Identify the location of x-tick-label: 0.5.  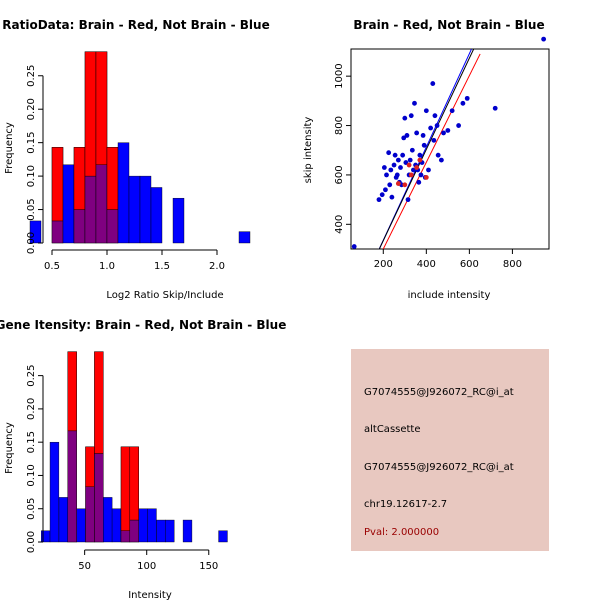
(52, 266).